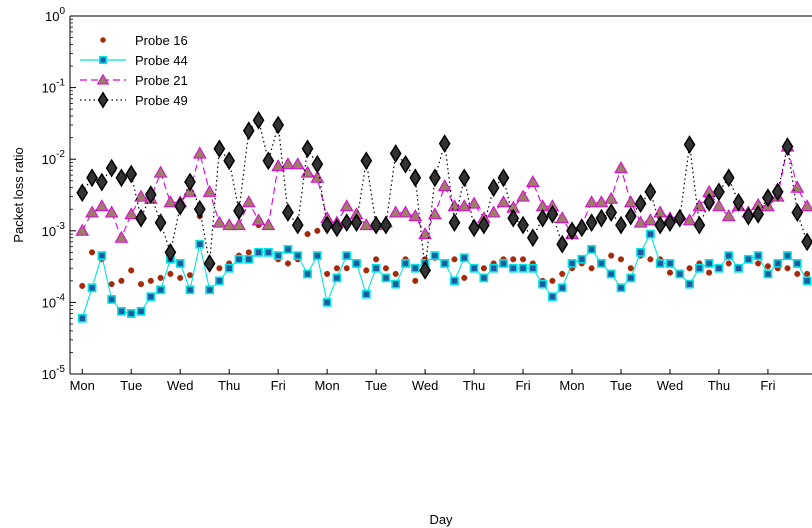  What do you see at coordinates (161, 100) in the screenshot?
I see `legend-label-probe-49: Probe 49` at bounding box center [161, 100].